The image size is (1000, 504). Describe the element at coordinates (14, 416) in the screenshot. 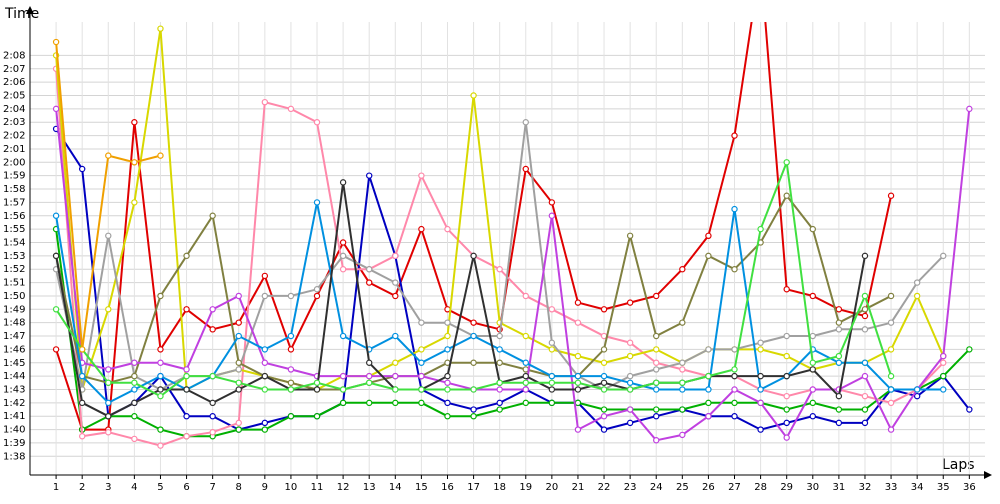

I see `y-tick-label: 1:41` at that location.